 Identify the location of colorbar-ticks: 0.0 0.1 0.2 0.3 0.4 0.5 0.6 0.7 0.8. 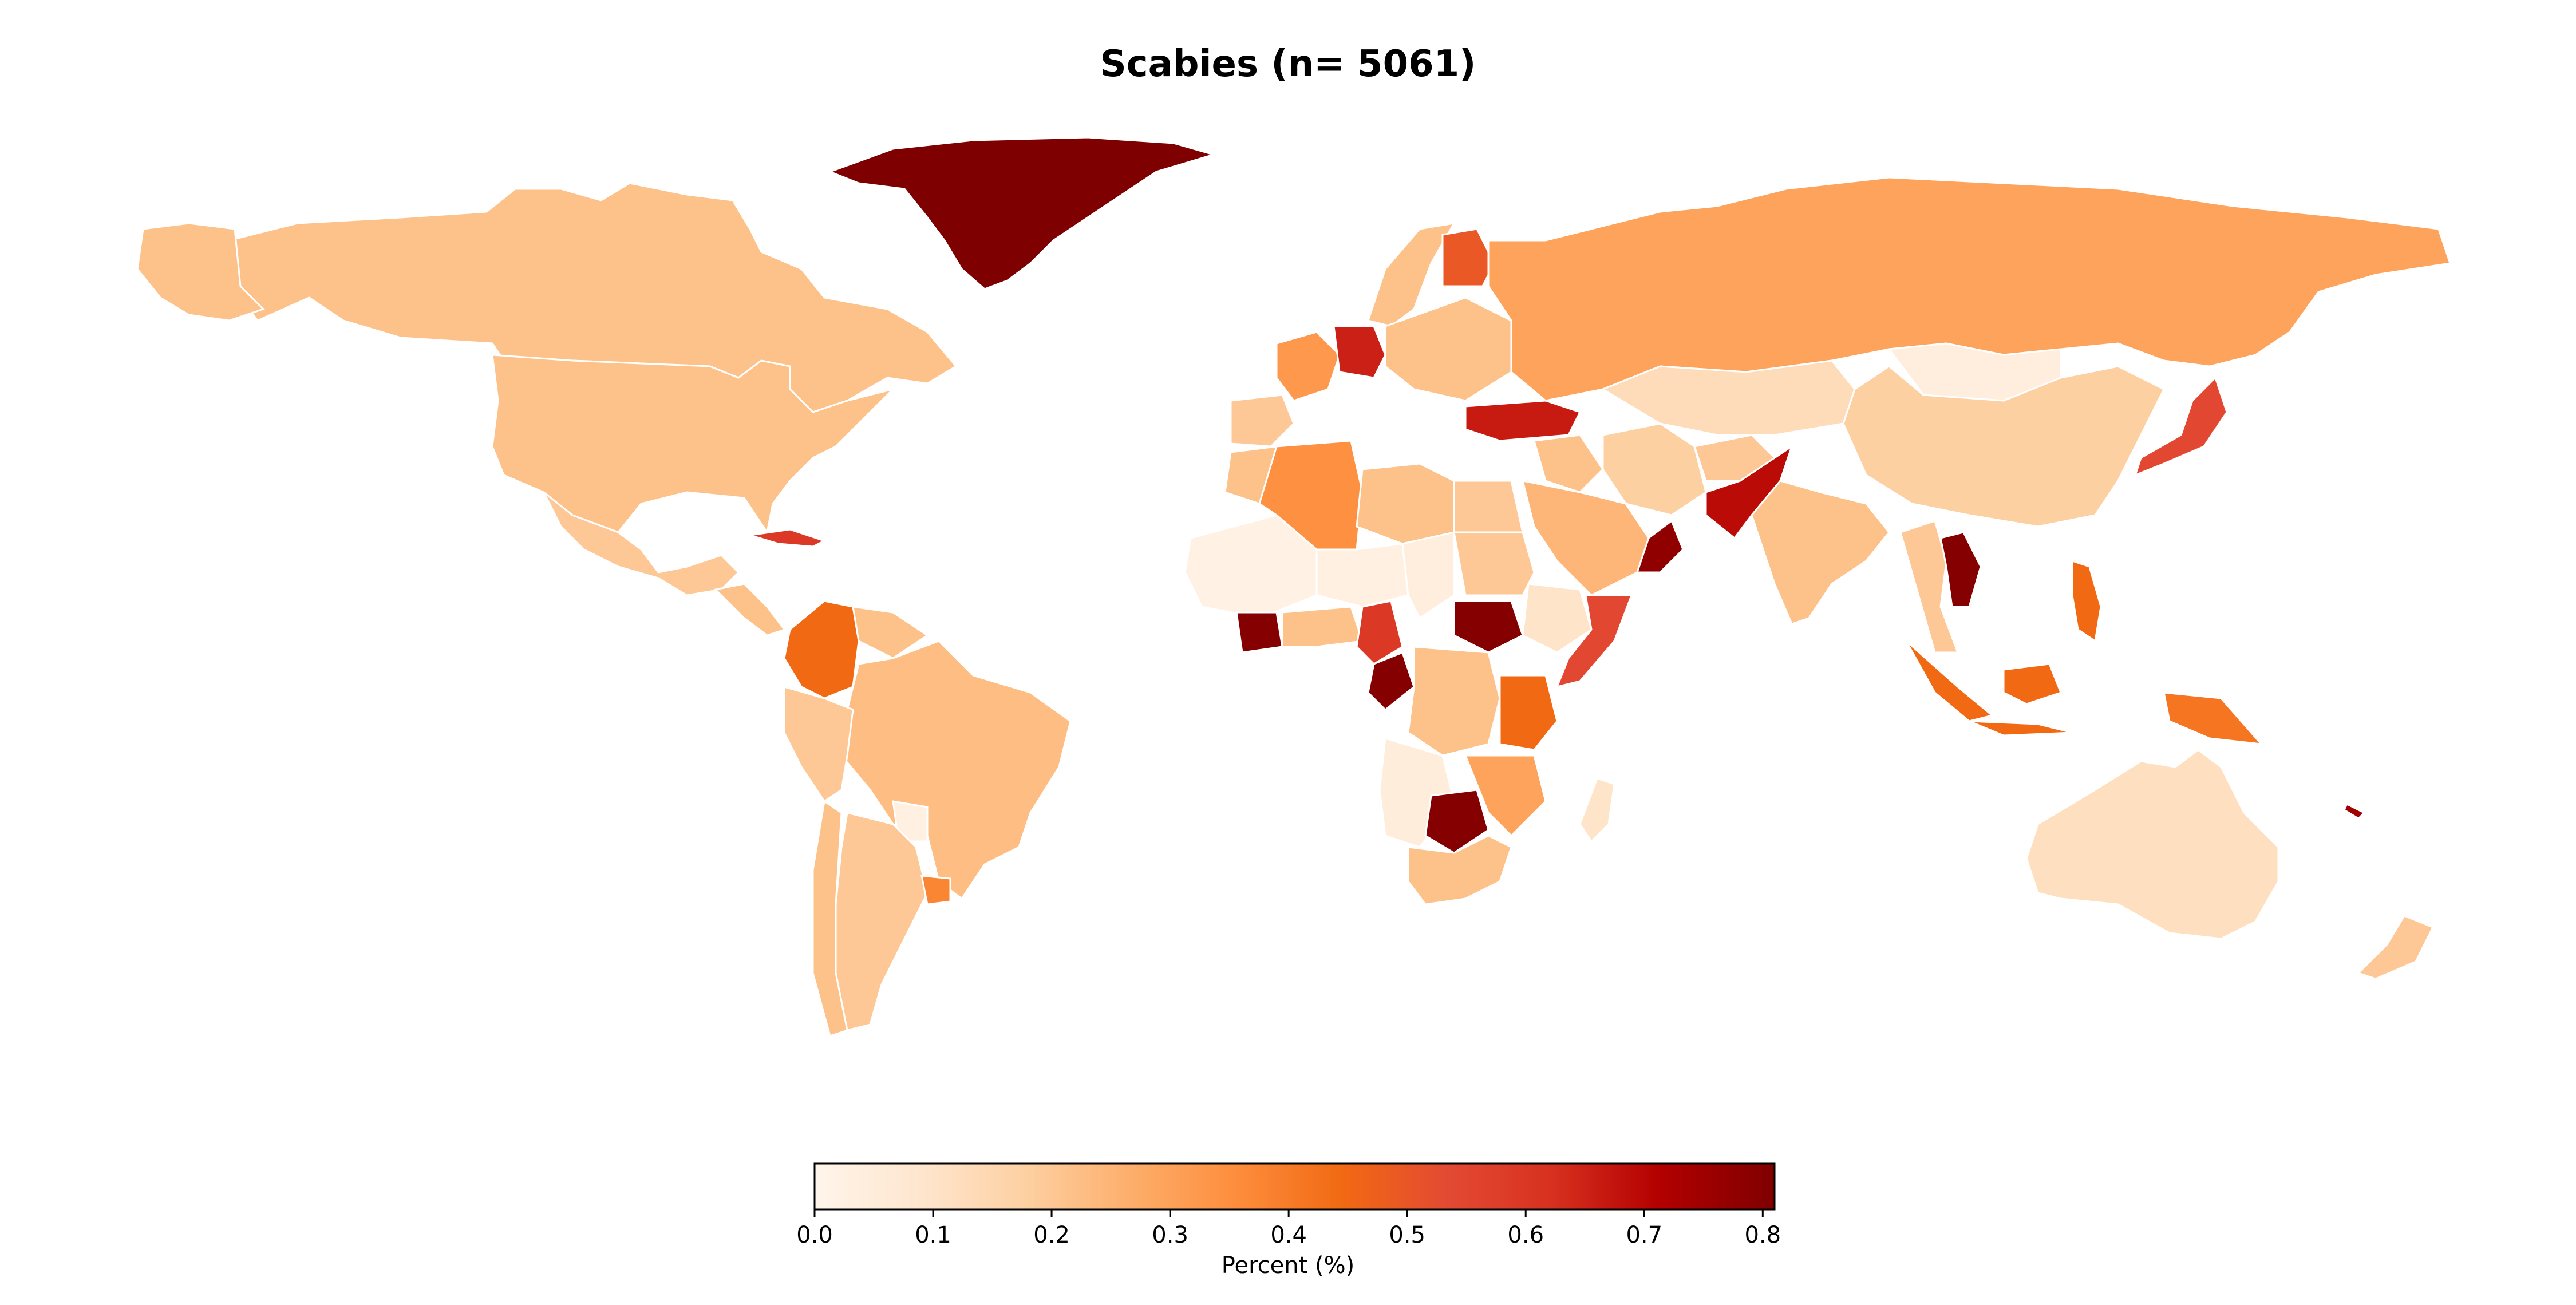
(1288, 1228).